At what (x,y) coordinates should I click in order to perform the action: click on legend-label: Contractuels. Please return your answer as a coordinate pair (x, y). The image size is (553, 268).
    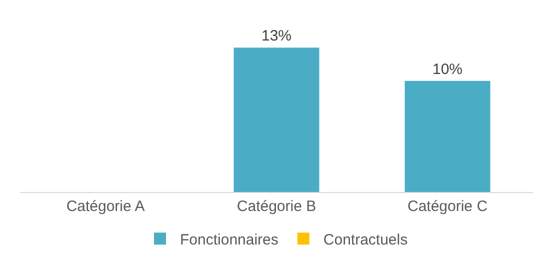
    Looking at the image, I should click on (365, 240).